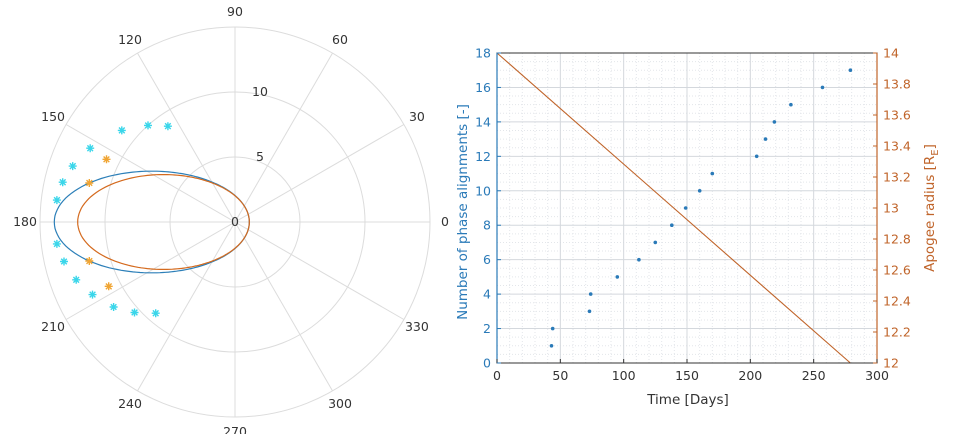  Describe the element at coordinates (235, 11) in the screenshot. I see `angle-tick-label: 90` at that location.